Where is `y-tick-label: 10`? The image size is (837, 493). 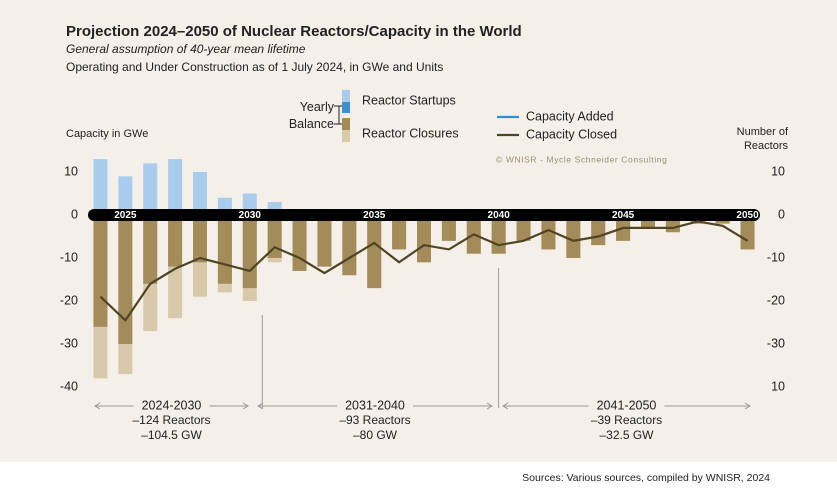
y-tick-label: 10 is located at coordinates (71, 171).